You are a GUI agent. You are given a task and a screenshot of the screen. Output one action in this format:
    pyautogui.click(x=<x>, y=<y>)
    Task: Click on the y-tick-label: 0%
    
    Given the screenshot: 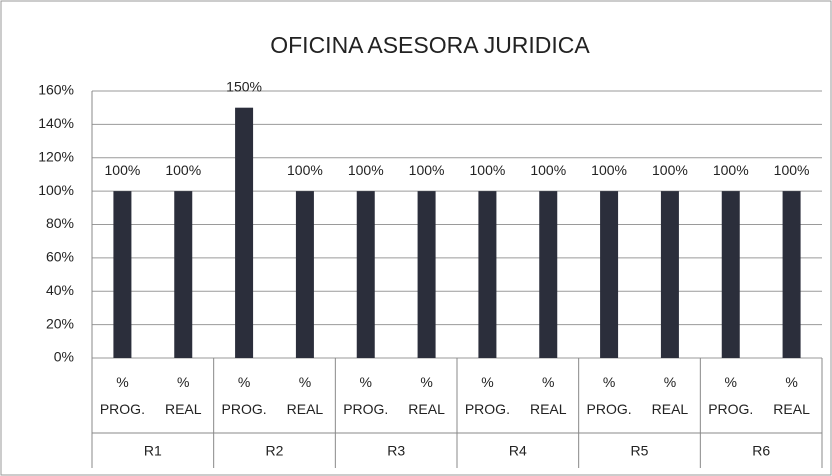 What is the action you would take?
    pyautogui.click(x=64, y=357)
    